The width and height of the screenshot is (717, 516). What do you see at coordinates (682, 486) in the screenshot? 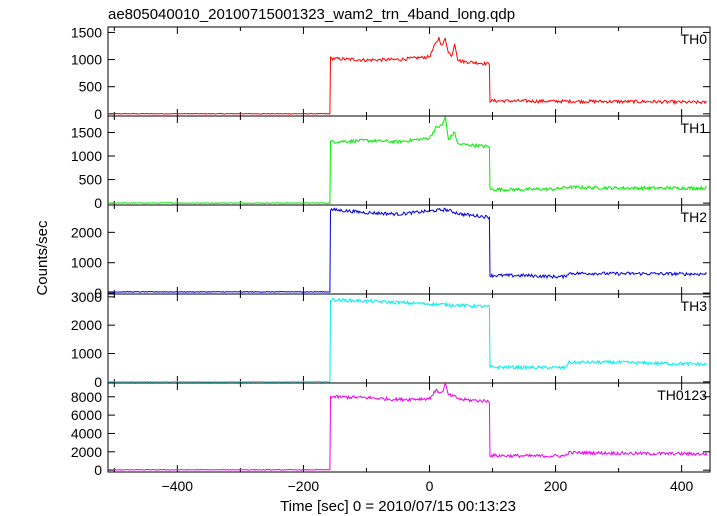
I see `x-tick-label: 400` at bounding box center [682, 486].